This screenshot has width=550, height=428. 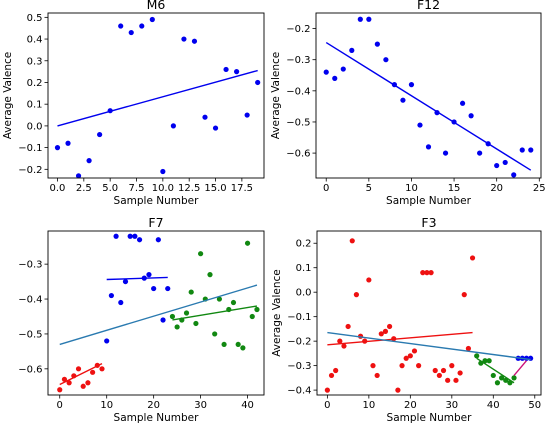 What do you see at coordinates (215, 188) in the screenshot?
I see `x-tick-label: 15.0` at bounding box center [215, 188].